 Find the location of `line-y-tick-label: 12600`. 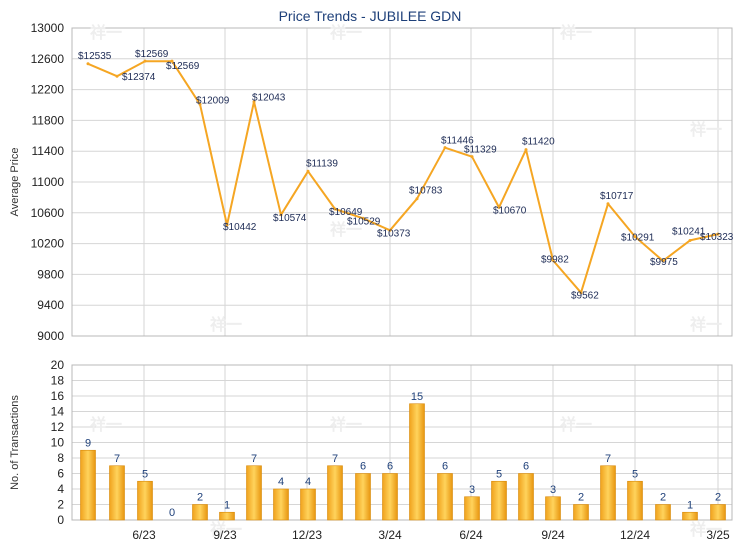

line-y-tick-label: 12600 is located at coordinates (48, 59).